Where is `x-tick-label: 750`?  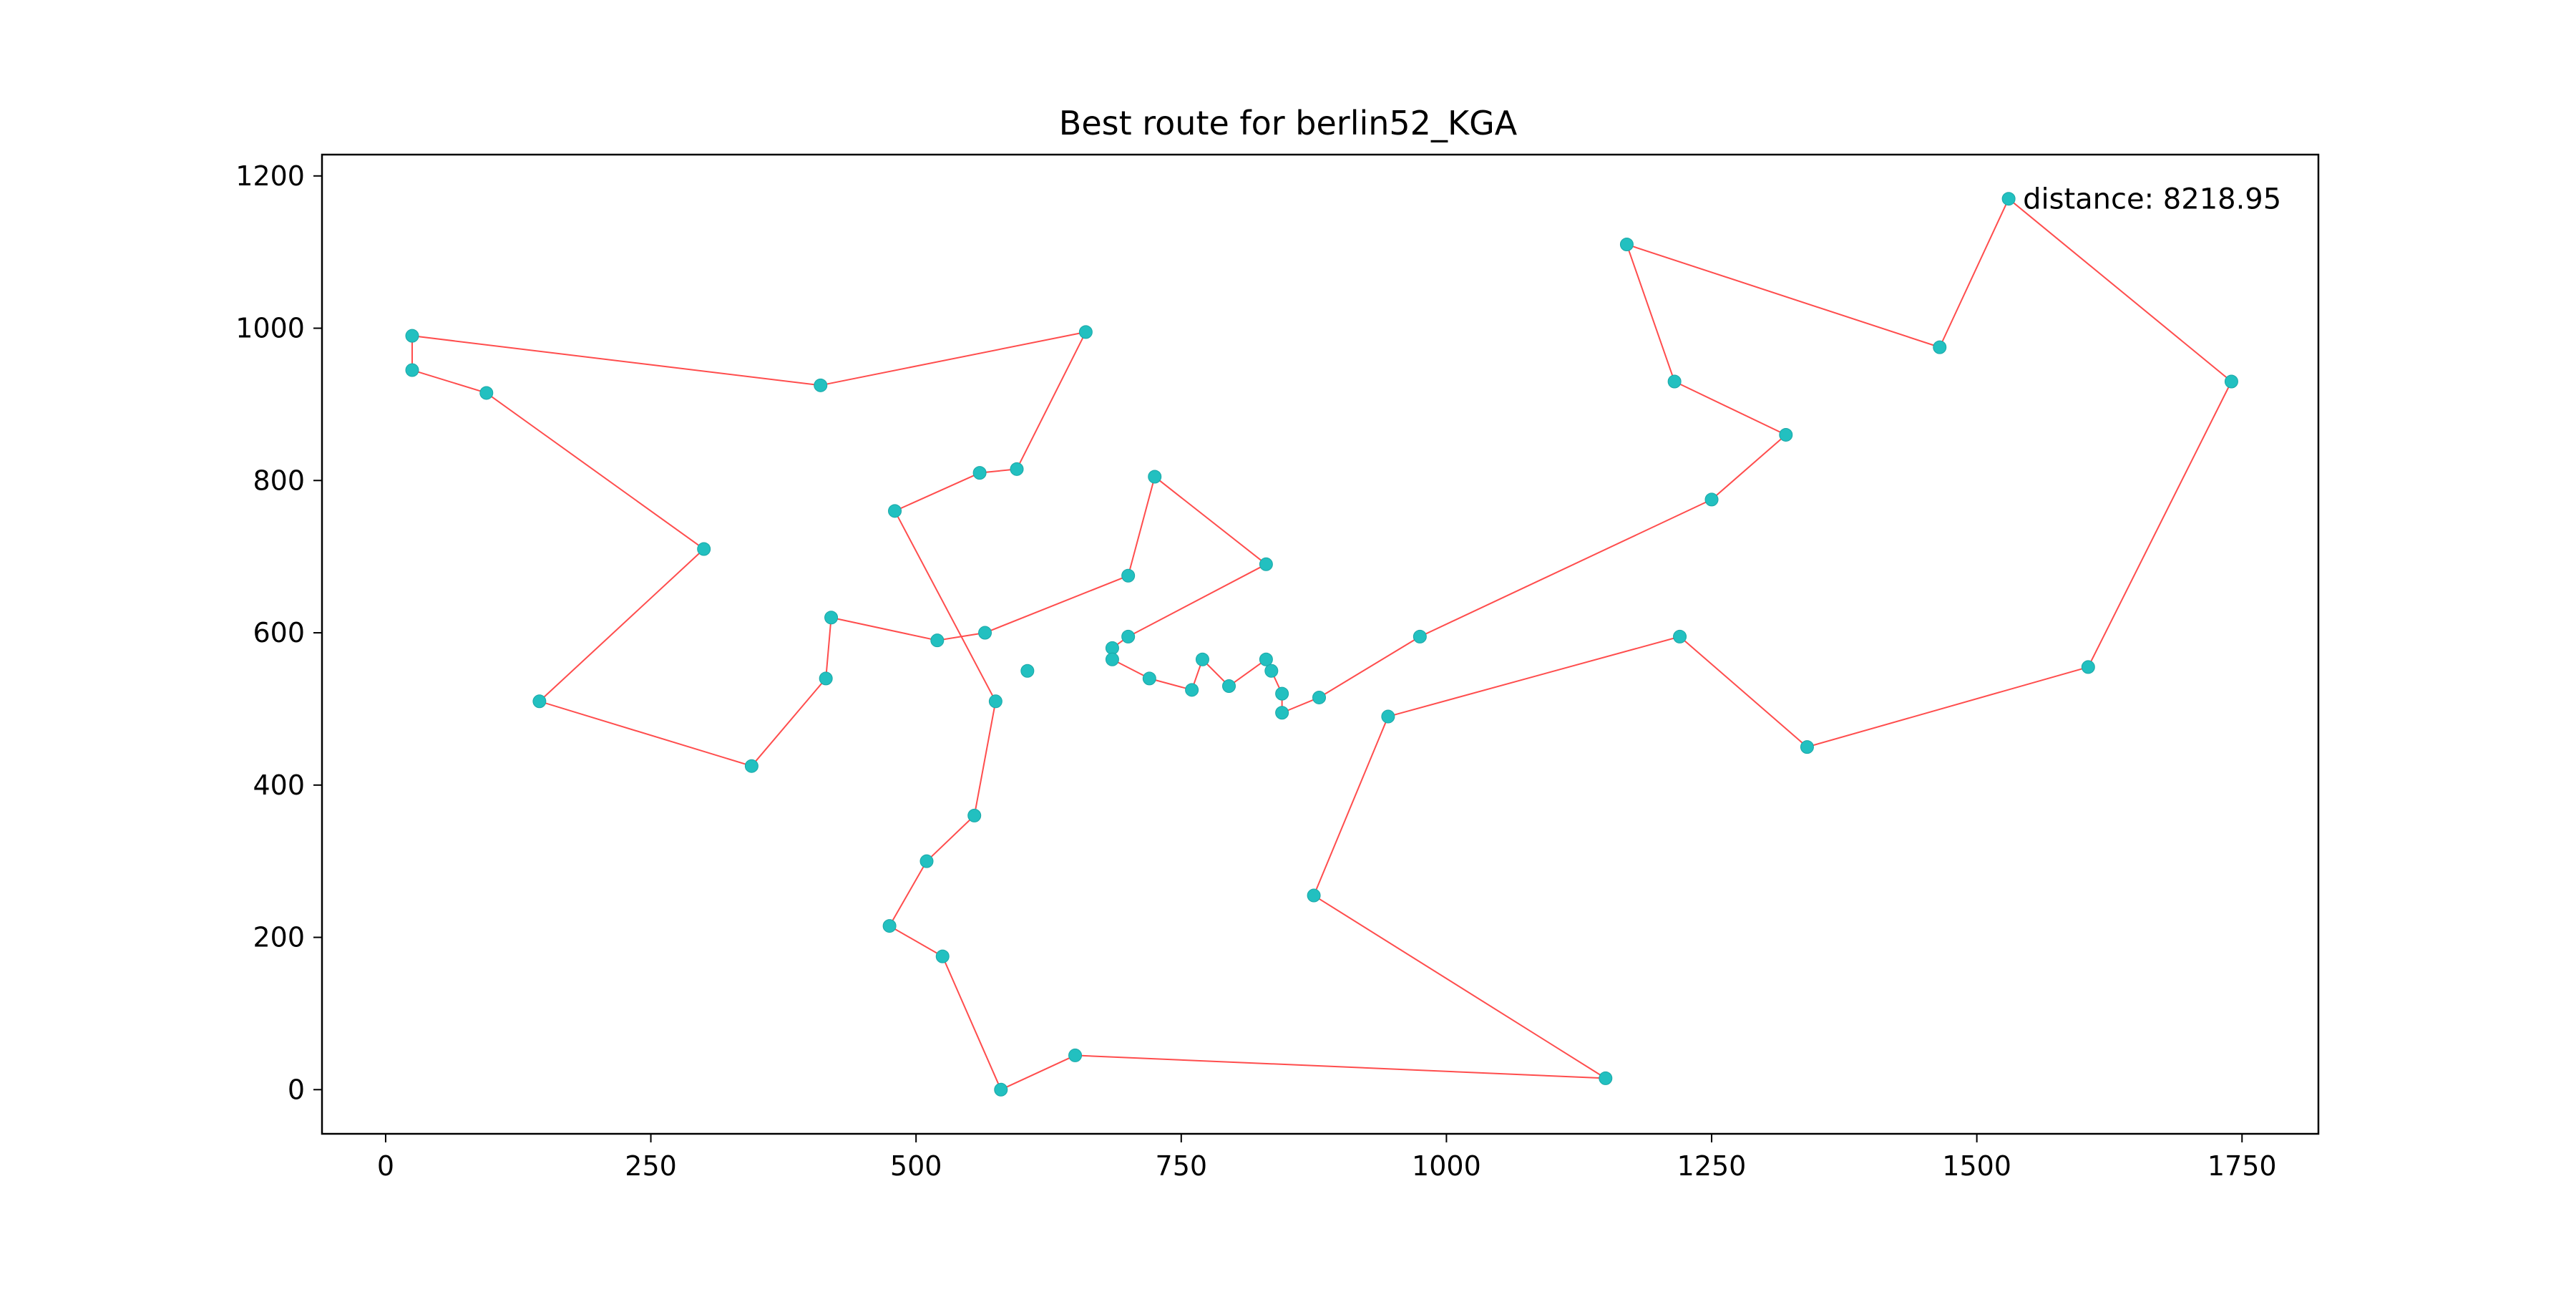
x-tick-label: 750 is located at coordinates (1182, 1166).